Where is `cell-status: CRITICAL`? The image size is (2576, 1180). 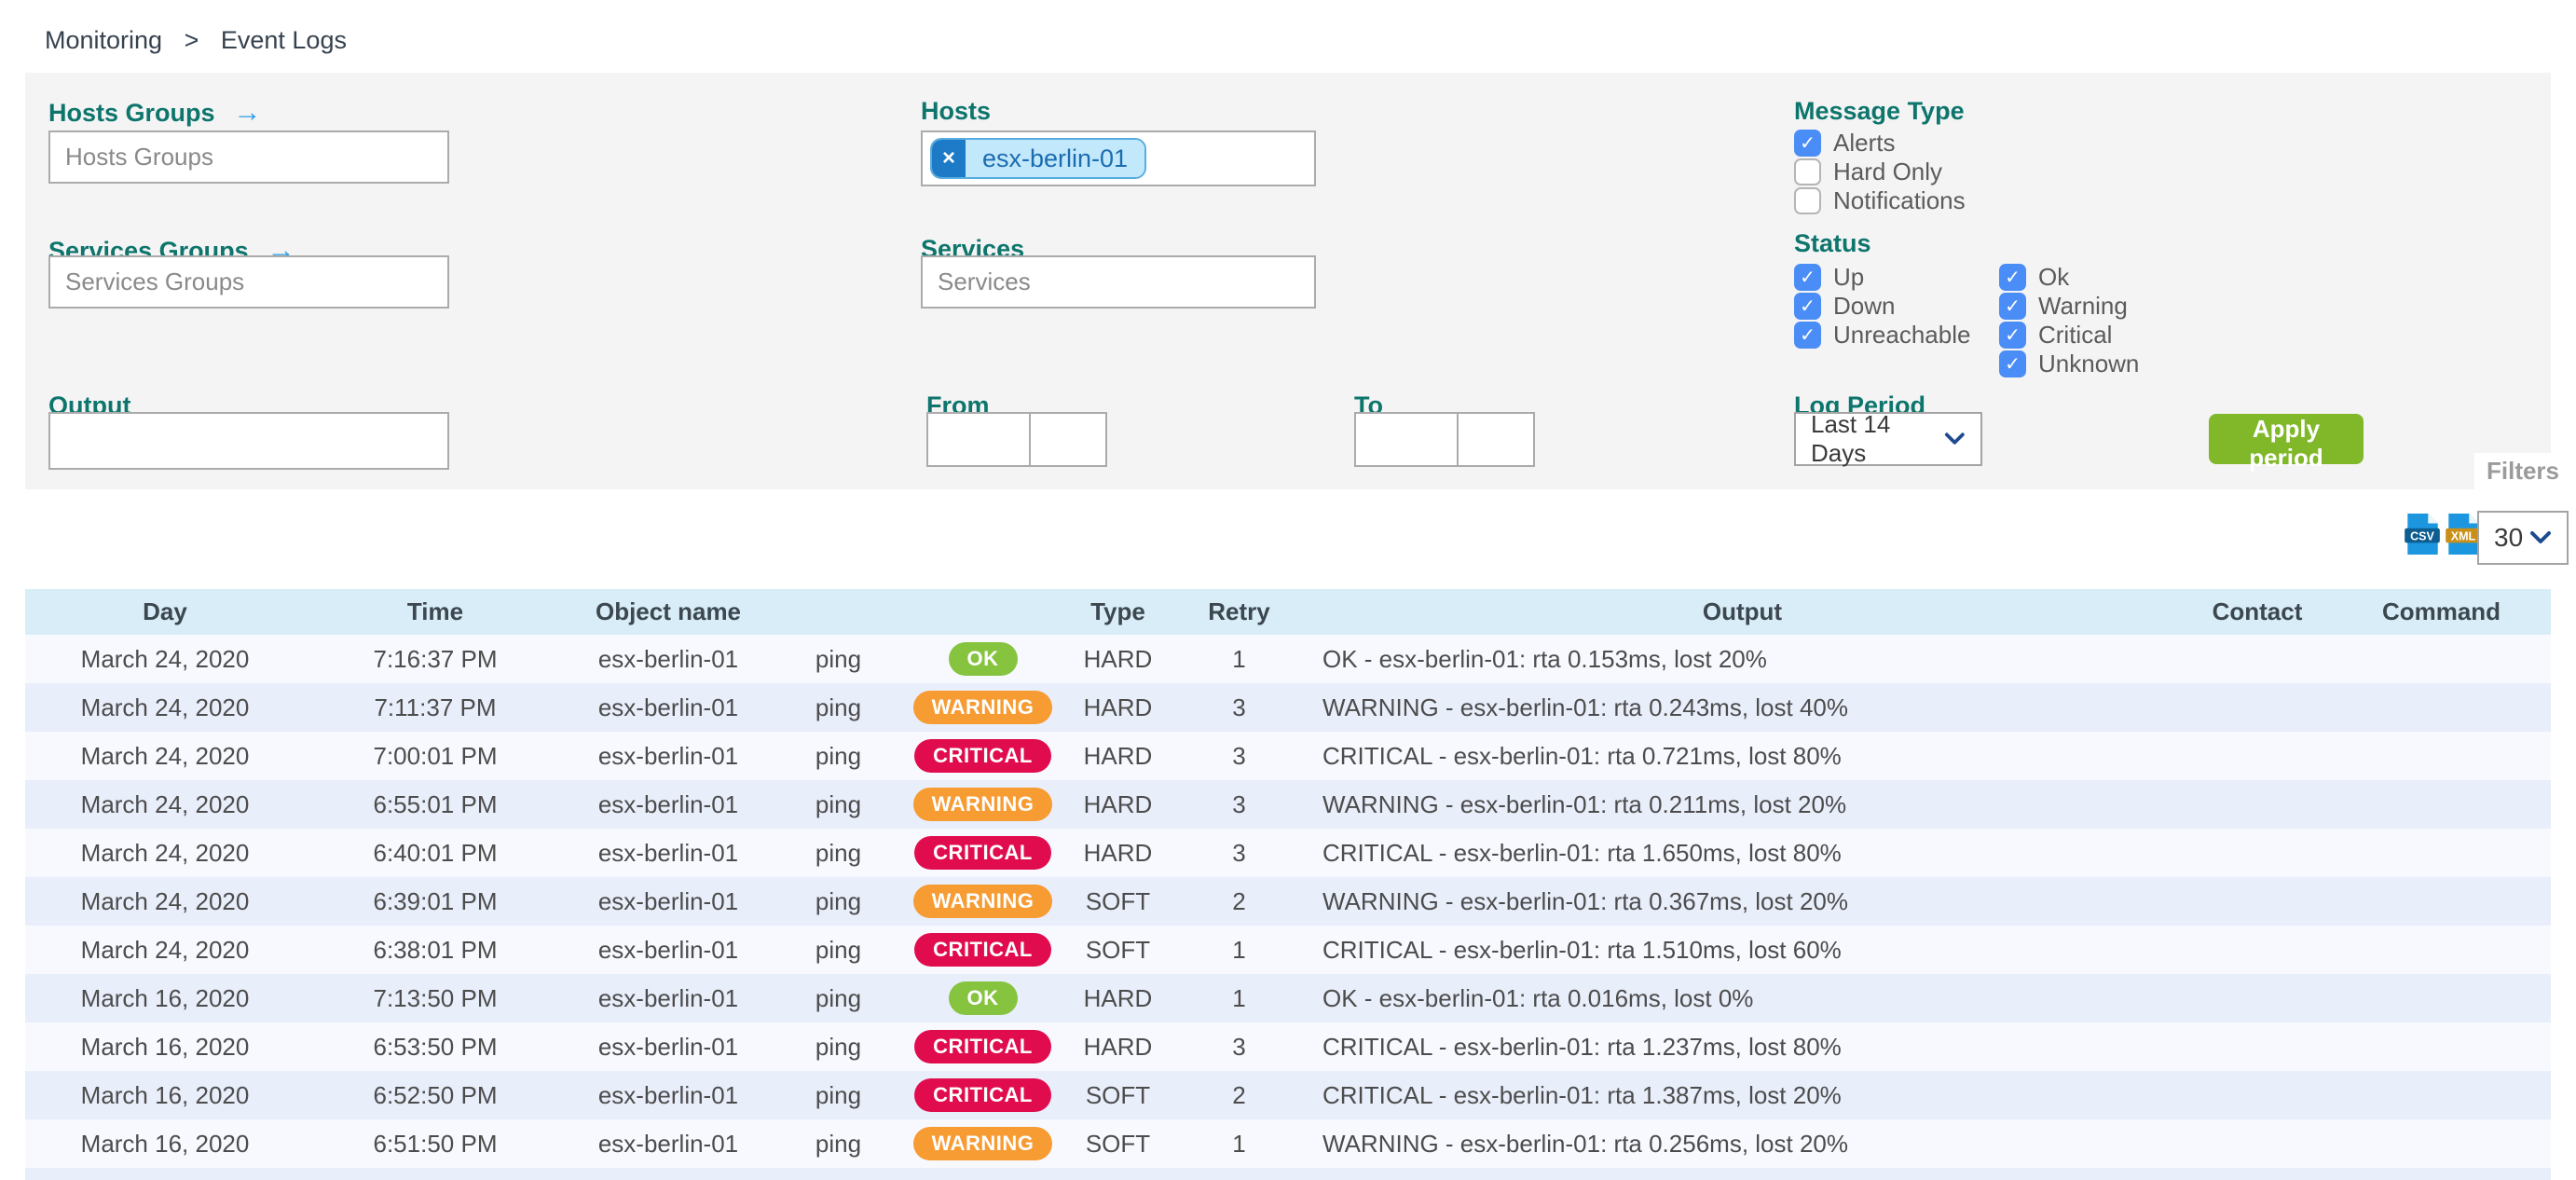
cell-status: CRITICAL is located at coordinates (983, 1047).